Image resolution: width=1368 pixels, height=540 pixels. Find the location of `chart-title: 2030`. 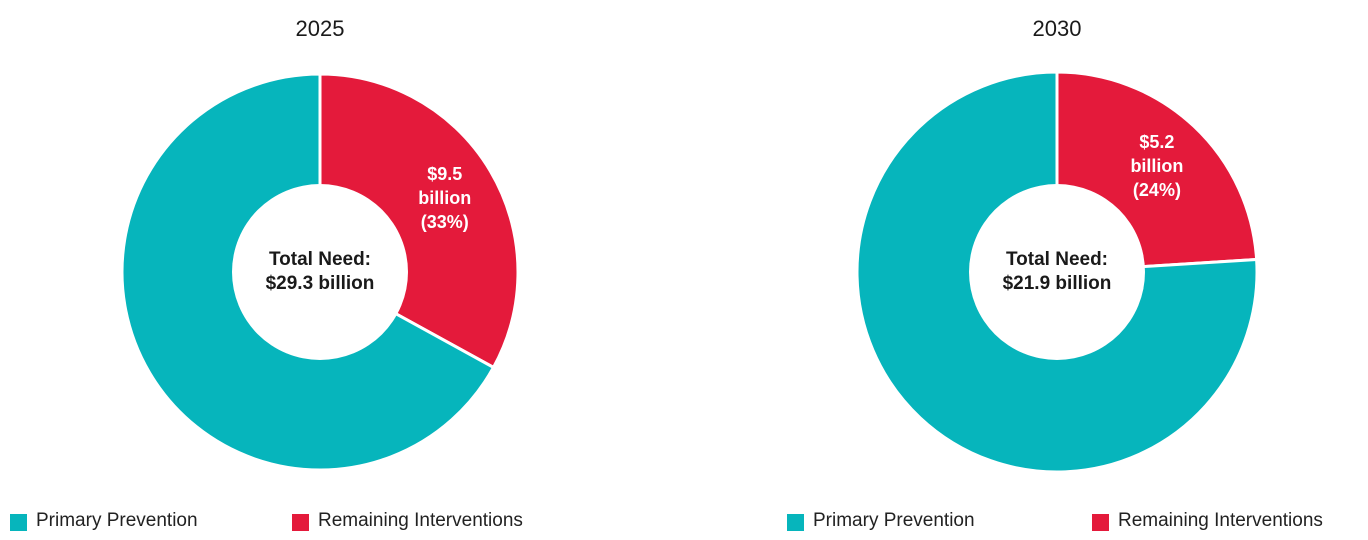

chart-title: 2030 is located at coordinates (1057, 28).